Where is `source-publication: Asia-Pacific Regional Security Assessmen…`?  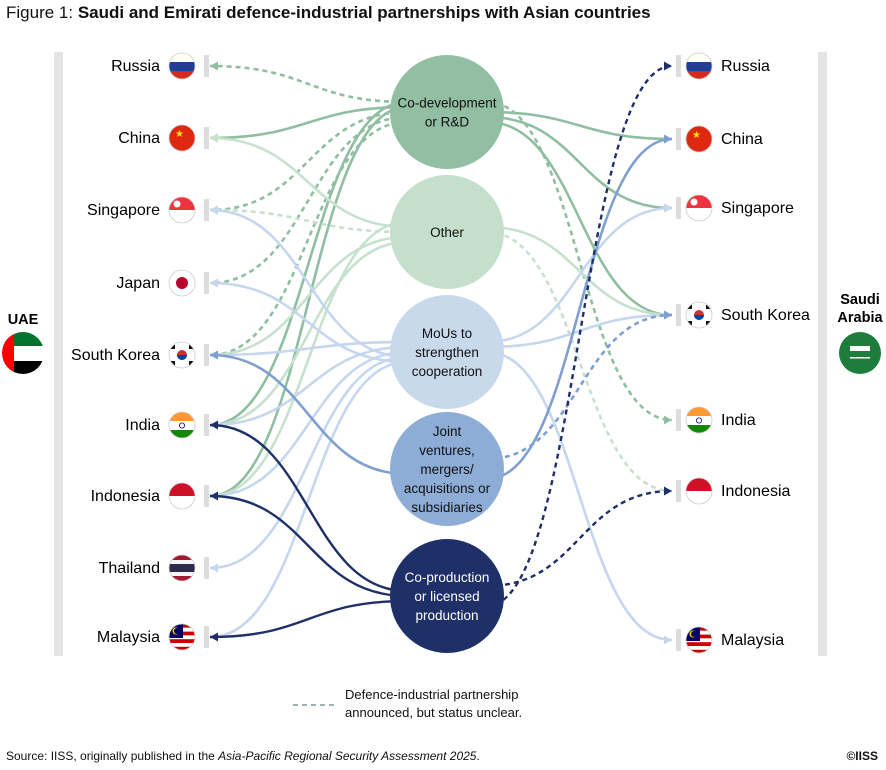
source-publication: Asia-Pacific Regional Security Assessmen… is located at coordinates (347, 756).